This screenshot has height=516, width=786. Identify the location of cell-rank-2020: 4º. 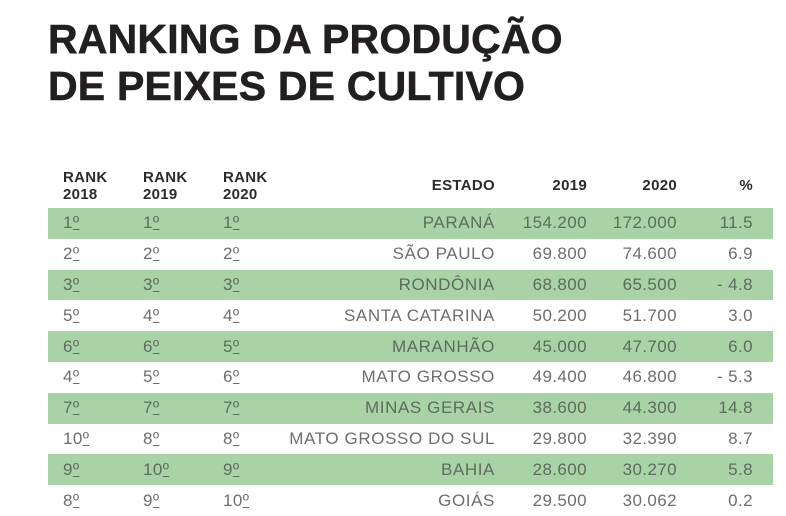
(231, 315).